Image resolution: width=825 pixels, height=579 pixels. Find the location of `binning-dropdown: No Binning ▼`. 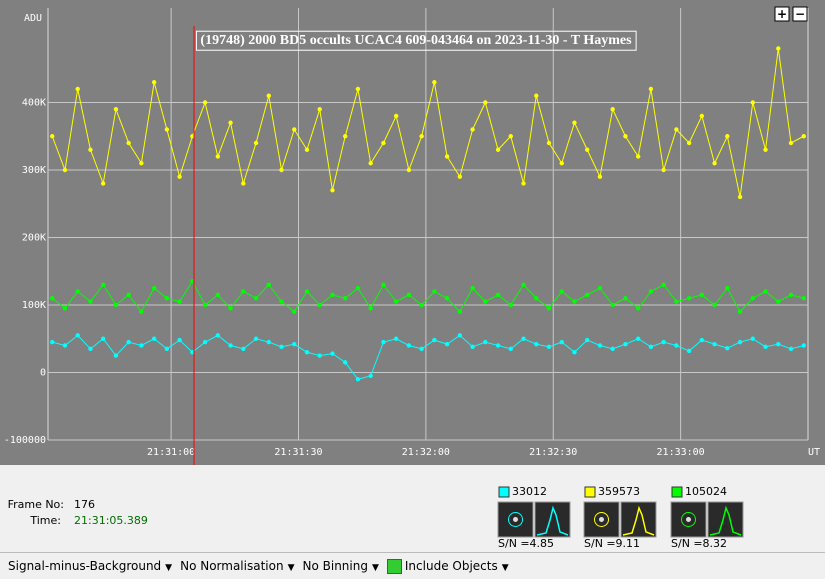

binning-dropdown: No Binning ▼ is located at coordinates (340, 566).